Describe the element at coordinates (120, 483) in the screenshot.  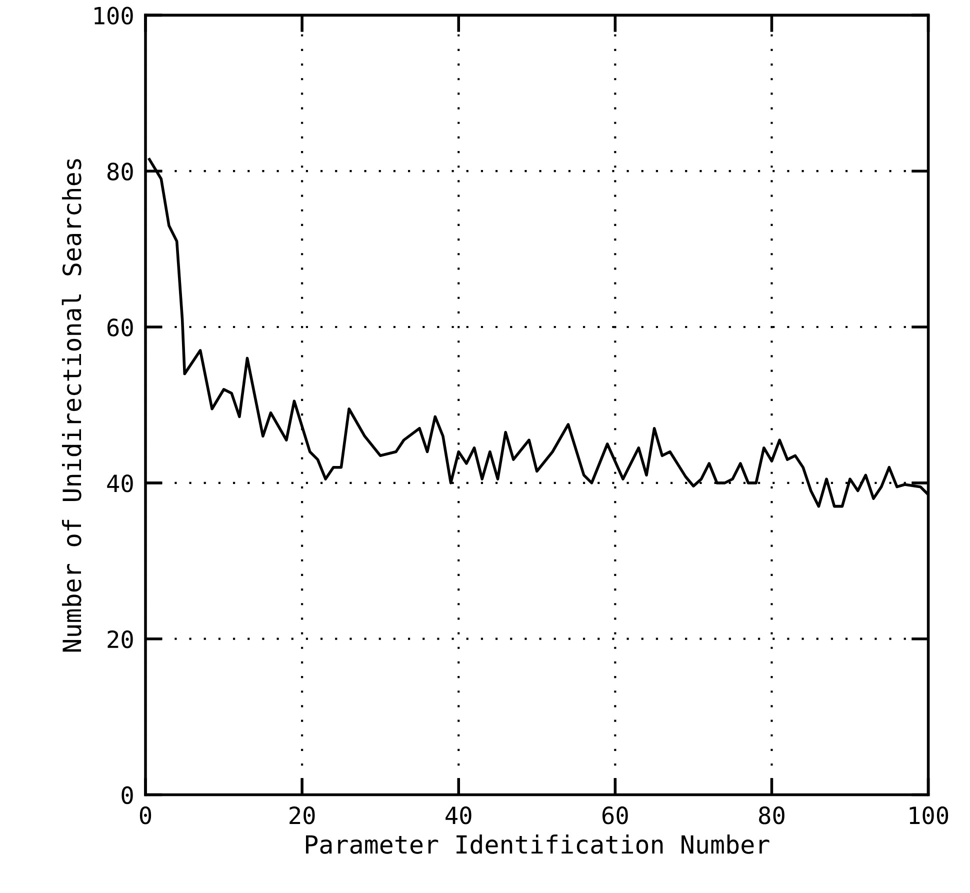
I see `y-tick-label: 40` at that location.